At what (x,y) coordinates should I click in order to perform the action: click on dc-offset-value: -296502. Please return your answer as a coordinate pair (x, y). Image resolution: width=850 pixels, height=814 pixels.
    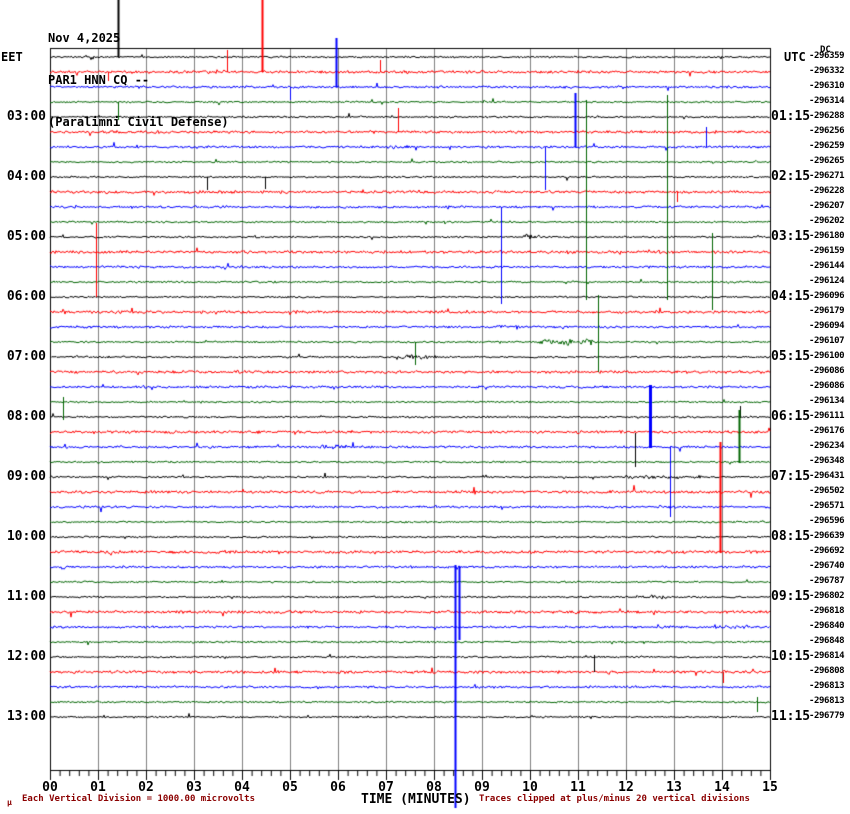
    Looking at the image, I should click on (827, 491).